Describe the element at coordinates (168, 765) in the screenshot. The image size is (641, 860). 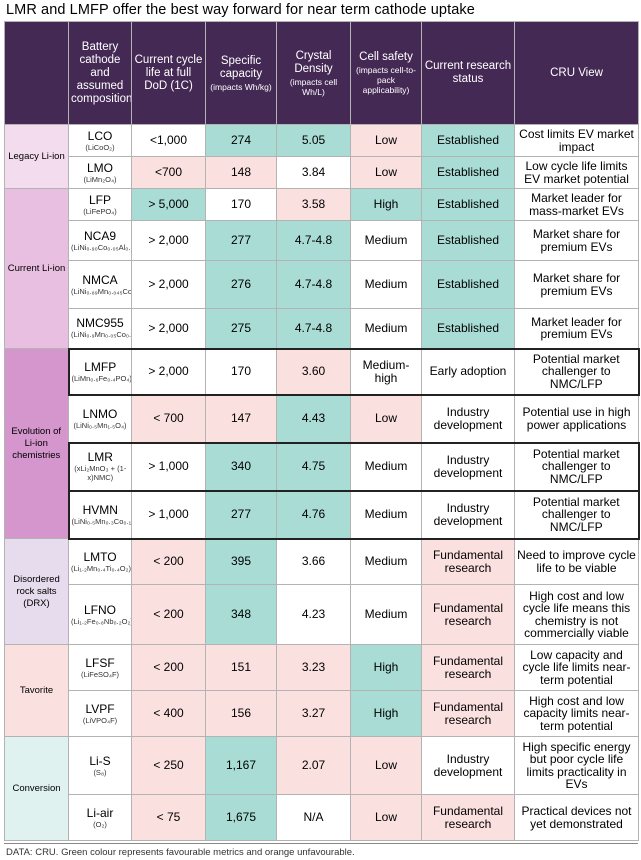
I see `cycle-life-cell: < 250` at that location.